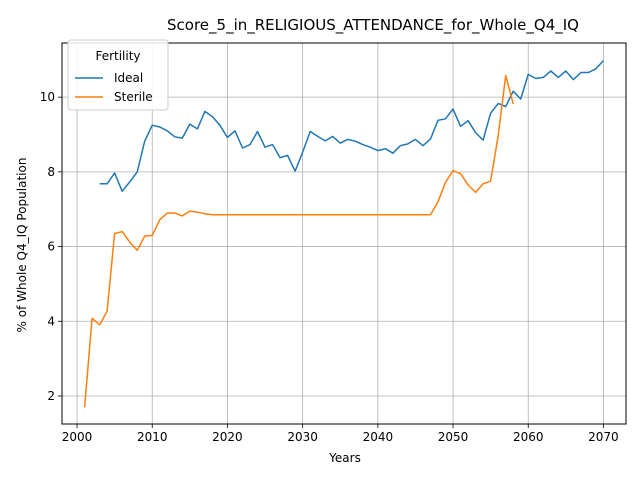  I want to click on legend: Fertility Ideal Sterile, so click(118, 75).